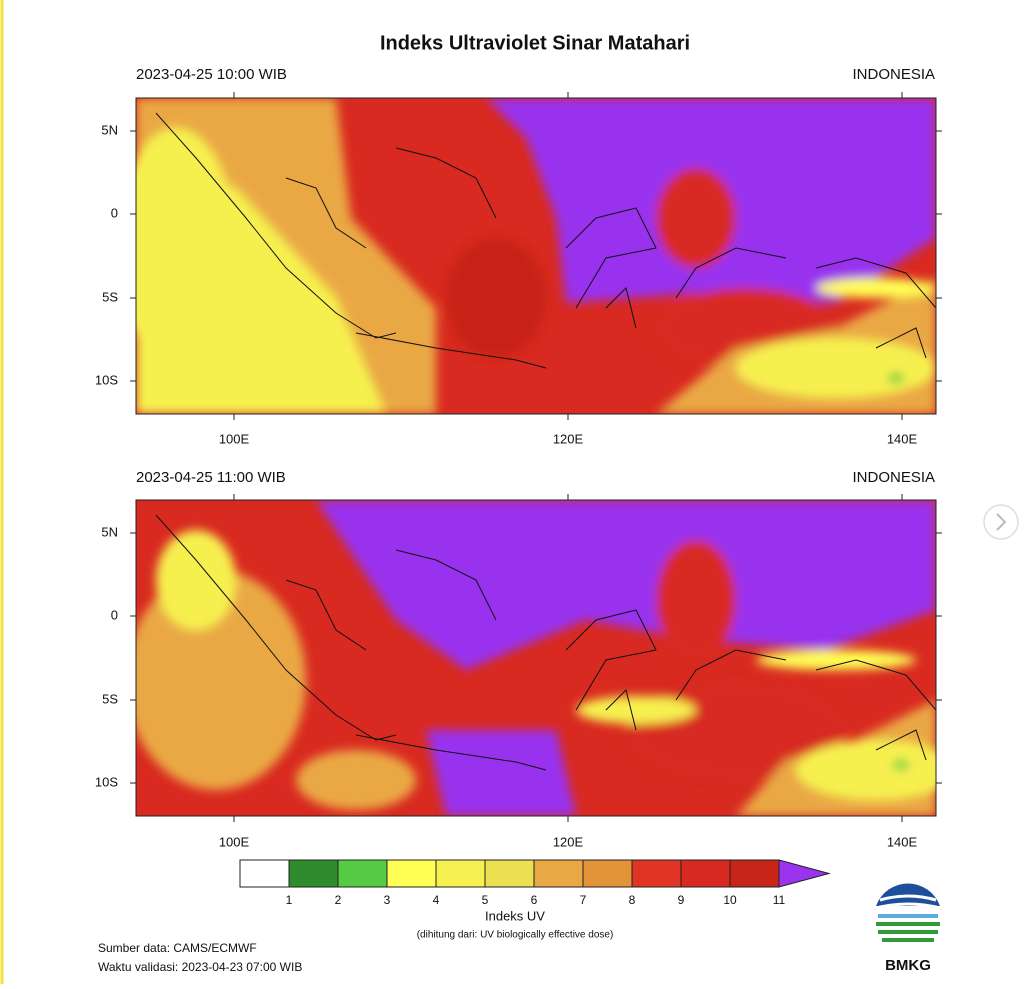 This screenshot has height=989, width=1024. What do you see at coordinates (338, 900) in the screenshot?
I see `colorbar-tick-label: 2` at bounding box center [338, 900].